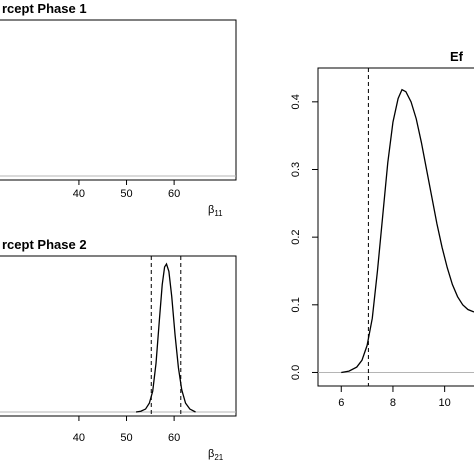  I want to click on panel1-x-tick-label-50: 50, so click(126, 194).